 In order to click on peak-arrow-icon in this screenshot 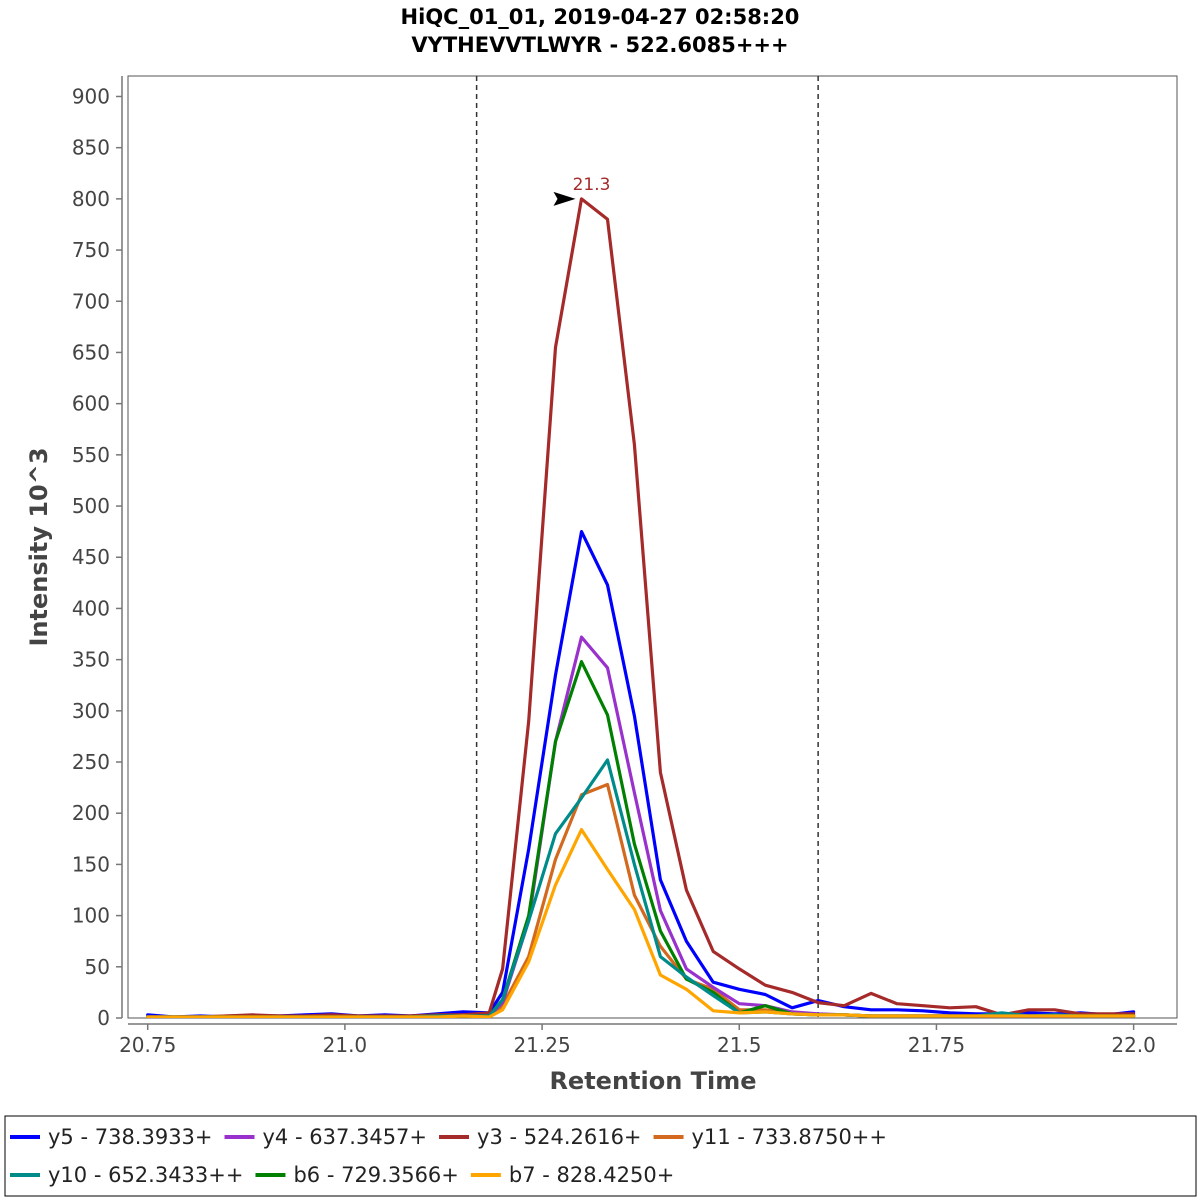, I will do `click(564, 198)`.